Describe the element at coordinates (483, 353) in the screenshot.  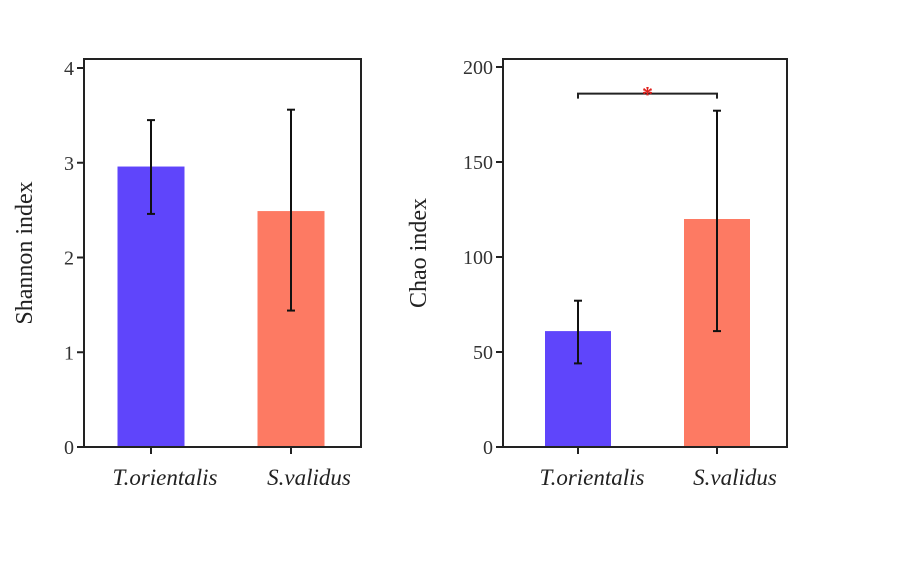
I see `y-tick-label: 50` at that location.